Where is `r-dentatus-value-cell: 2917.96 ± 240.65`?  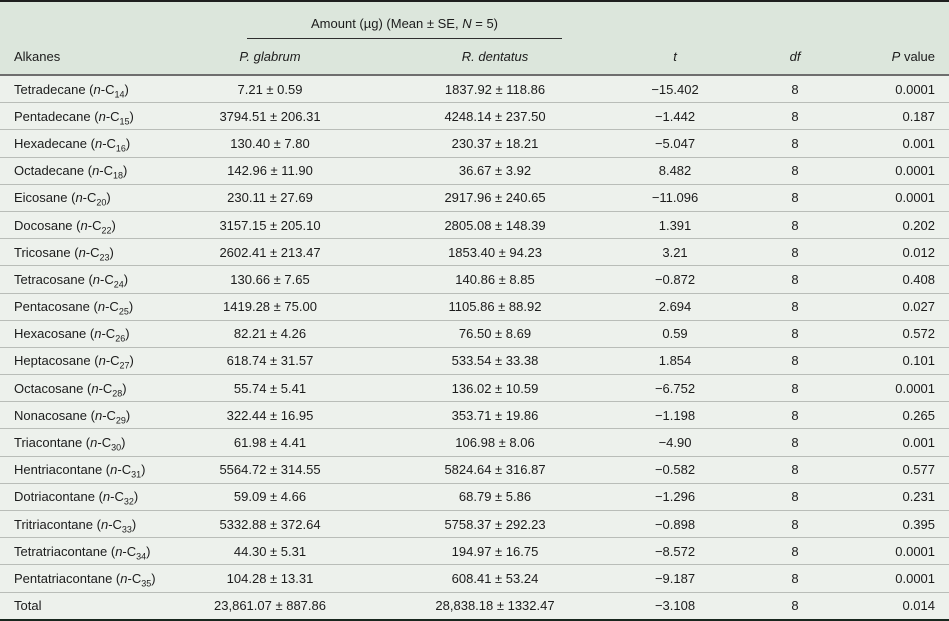 r-dentatus-value-cell: 2917.96 ± 240.65 is located at coordinates (495, 197).